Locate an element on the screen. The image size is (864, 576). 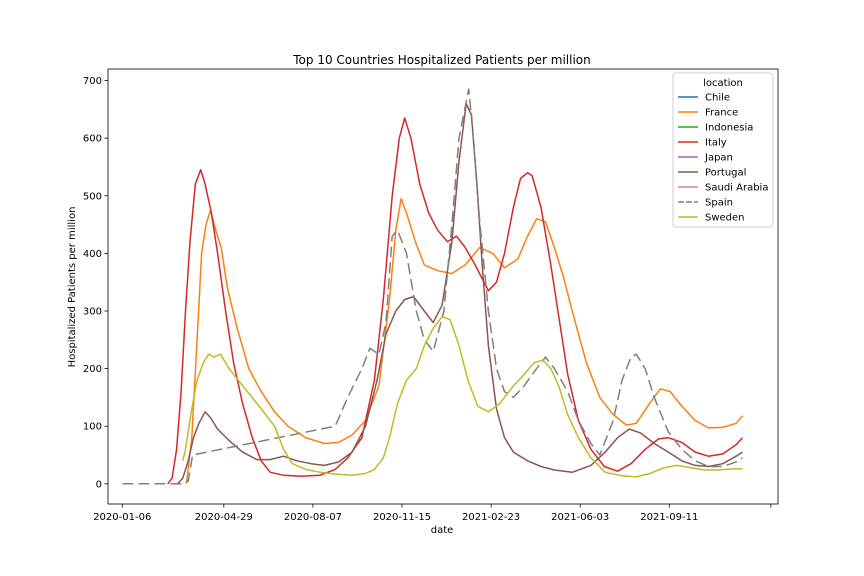
y-tick-label: 0 is located at coordinates (99, 484).